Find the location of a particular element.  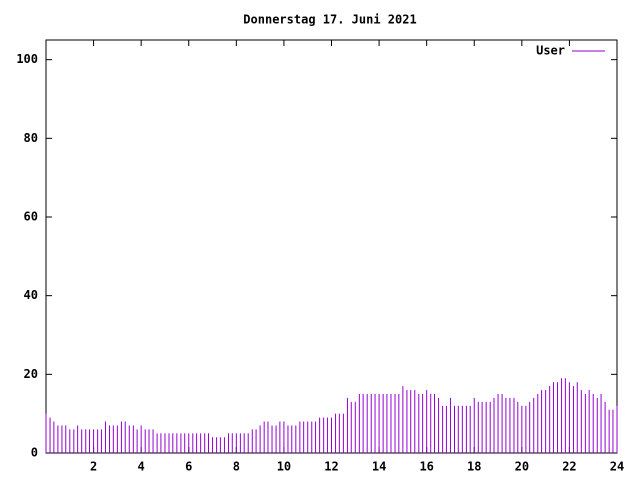

x-tick-label: 2 is located at coordinates (93, 467).